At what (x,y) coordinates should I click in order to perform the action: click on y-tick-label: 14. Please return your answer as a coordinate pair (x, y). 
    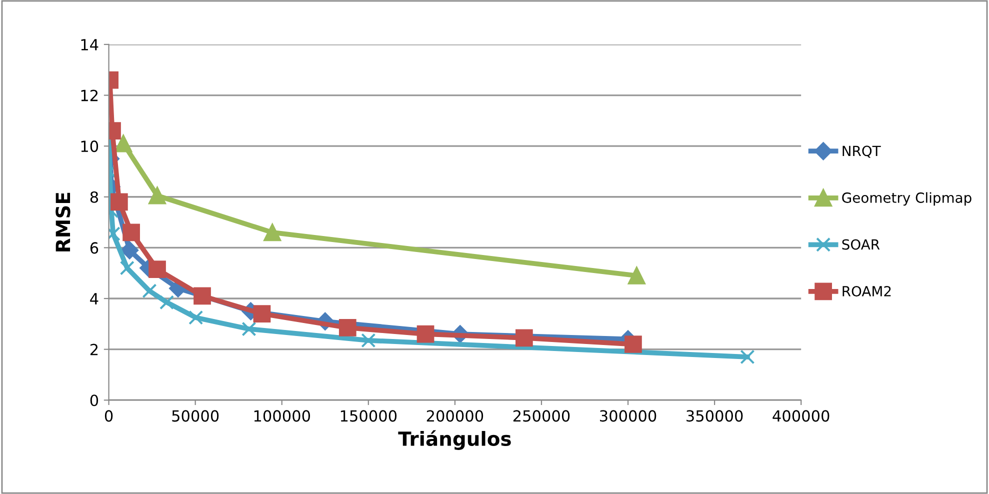
    Looking at the image, I should click on (89, 44).